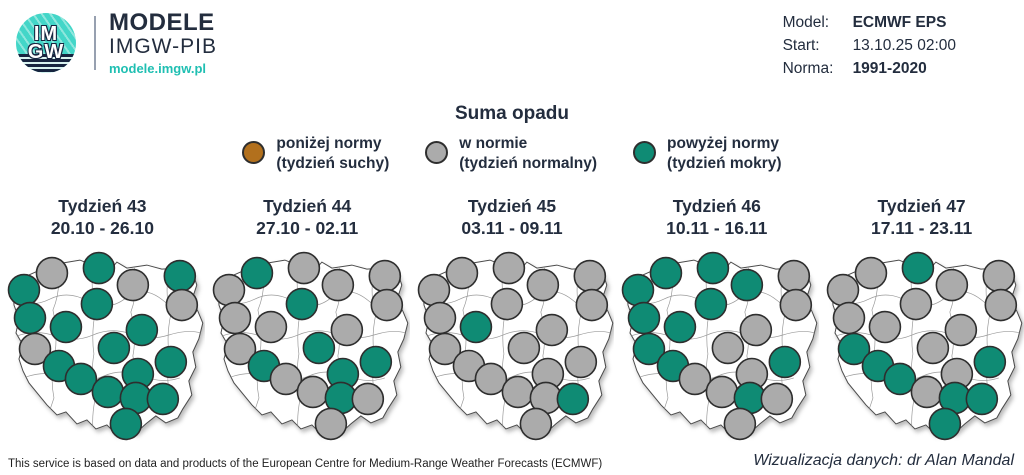 This screenshot has height=475, width=1024. I want to click on below-normal-dot-icon, so click(254, 152).